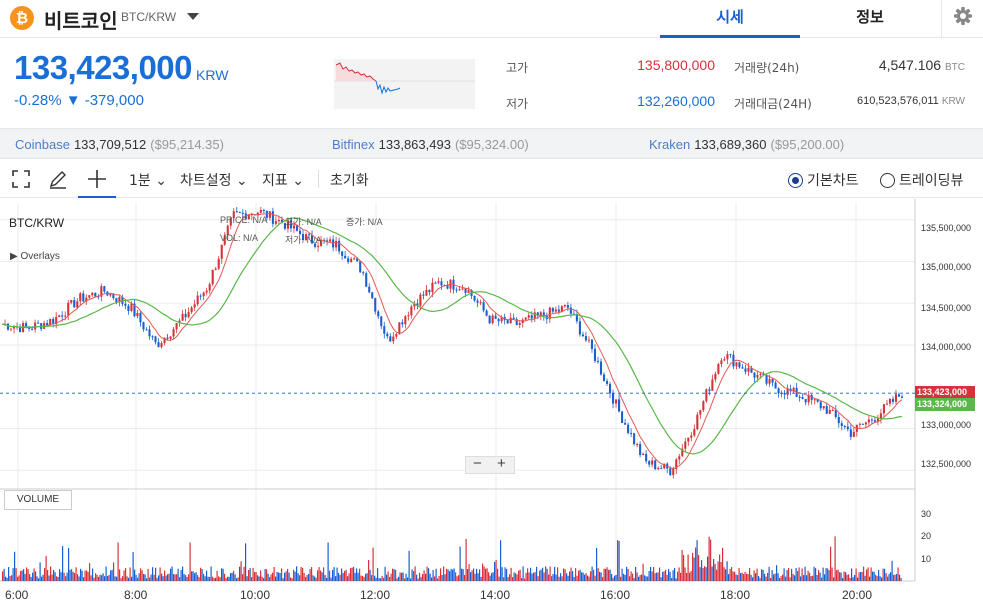 This screenshot has height=608, width=983. Describe the element at coordinates (193, 16) in the screenshot. I see `chevron-down-icon` at that location.